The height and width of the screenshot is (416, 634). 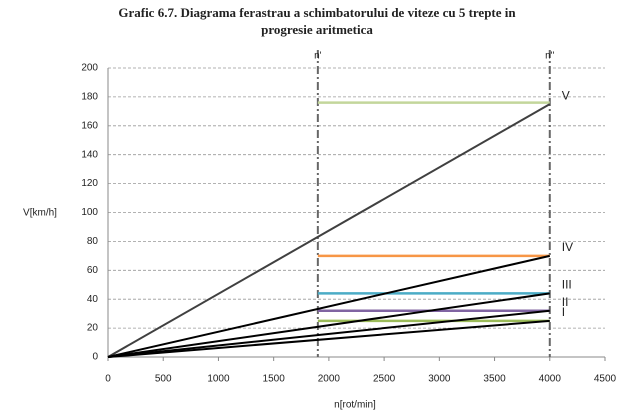 What do you see at coordinates (563, 312) in the screenshot?
I see `series-label: I` at bounding box center [563, 312].